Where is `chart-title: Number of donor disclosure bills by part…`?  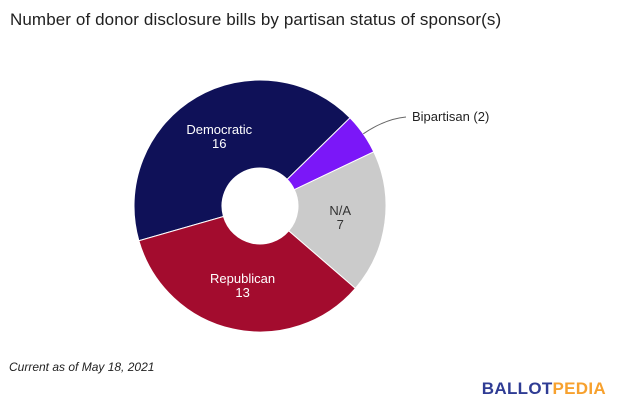
chart-title: Number of donor disclosure bills by part… is located at coordinates (256, 19).